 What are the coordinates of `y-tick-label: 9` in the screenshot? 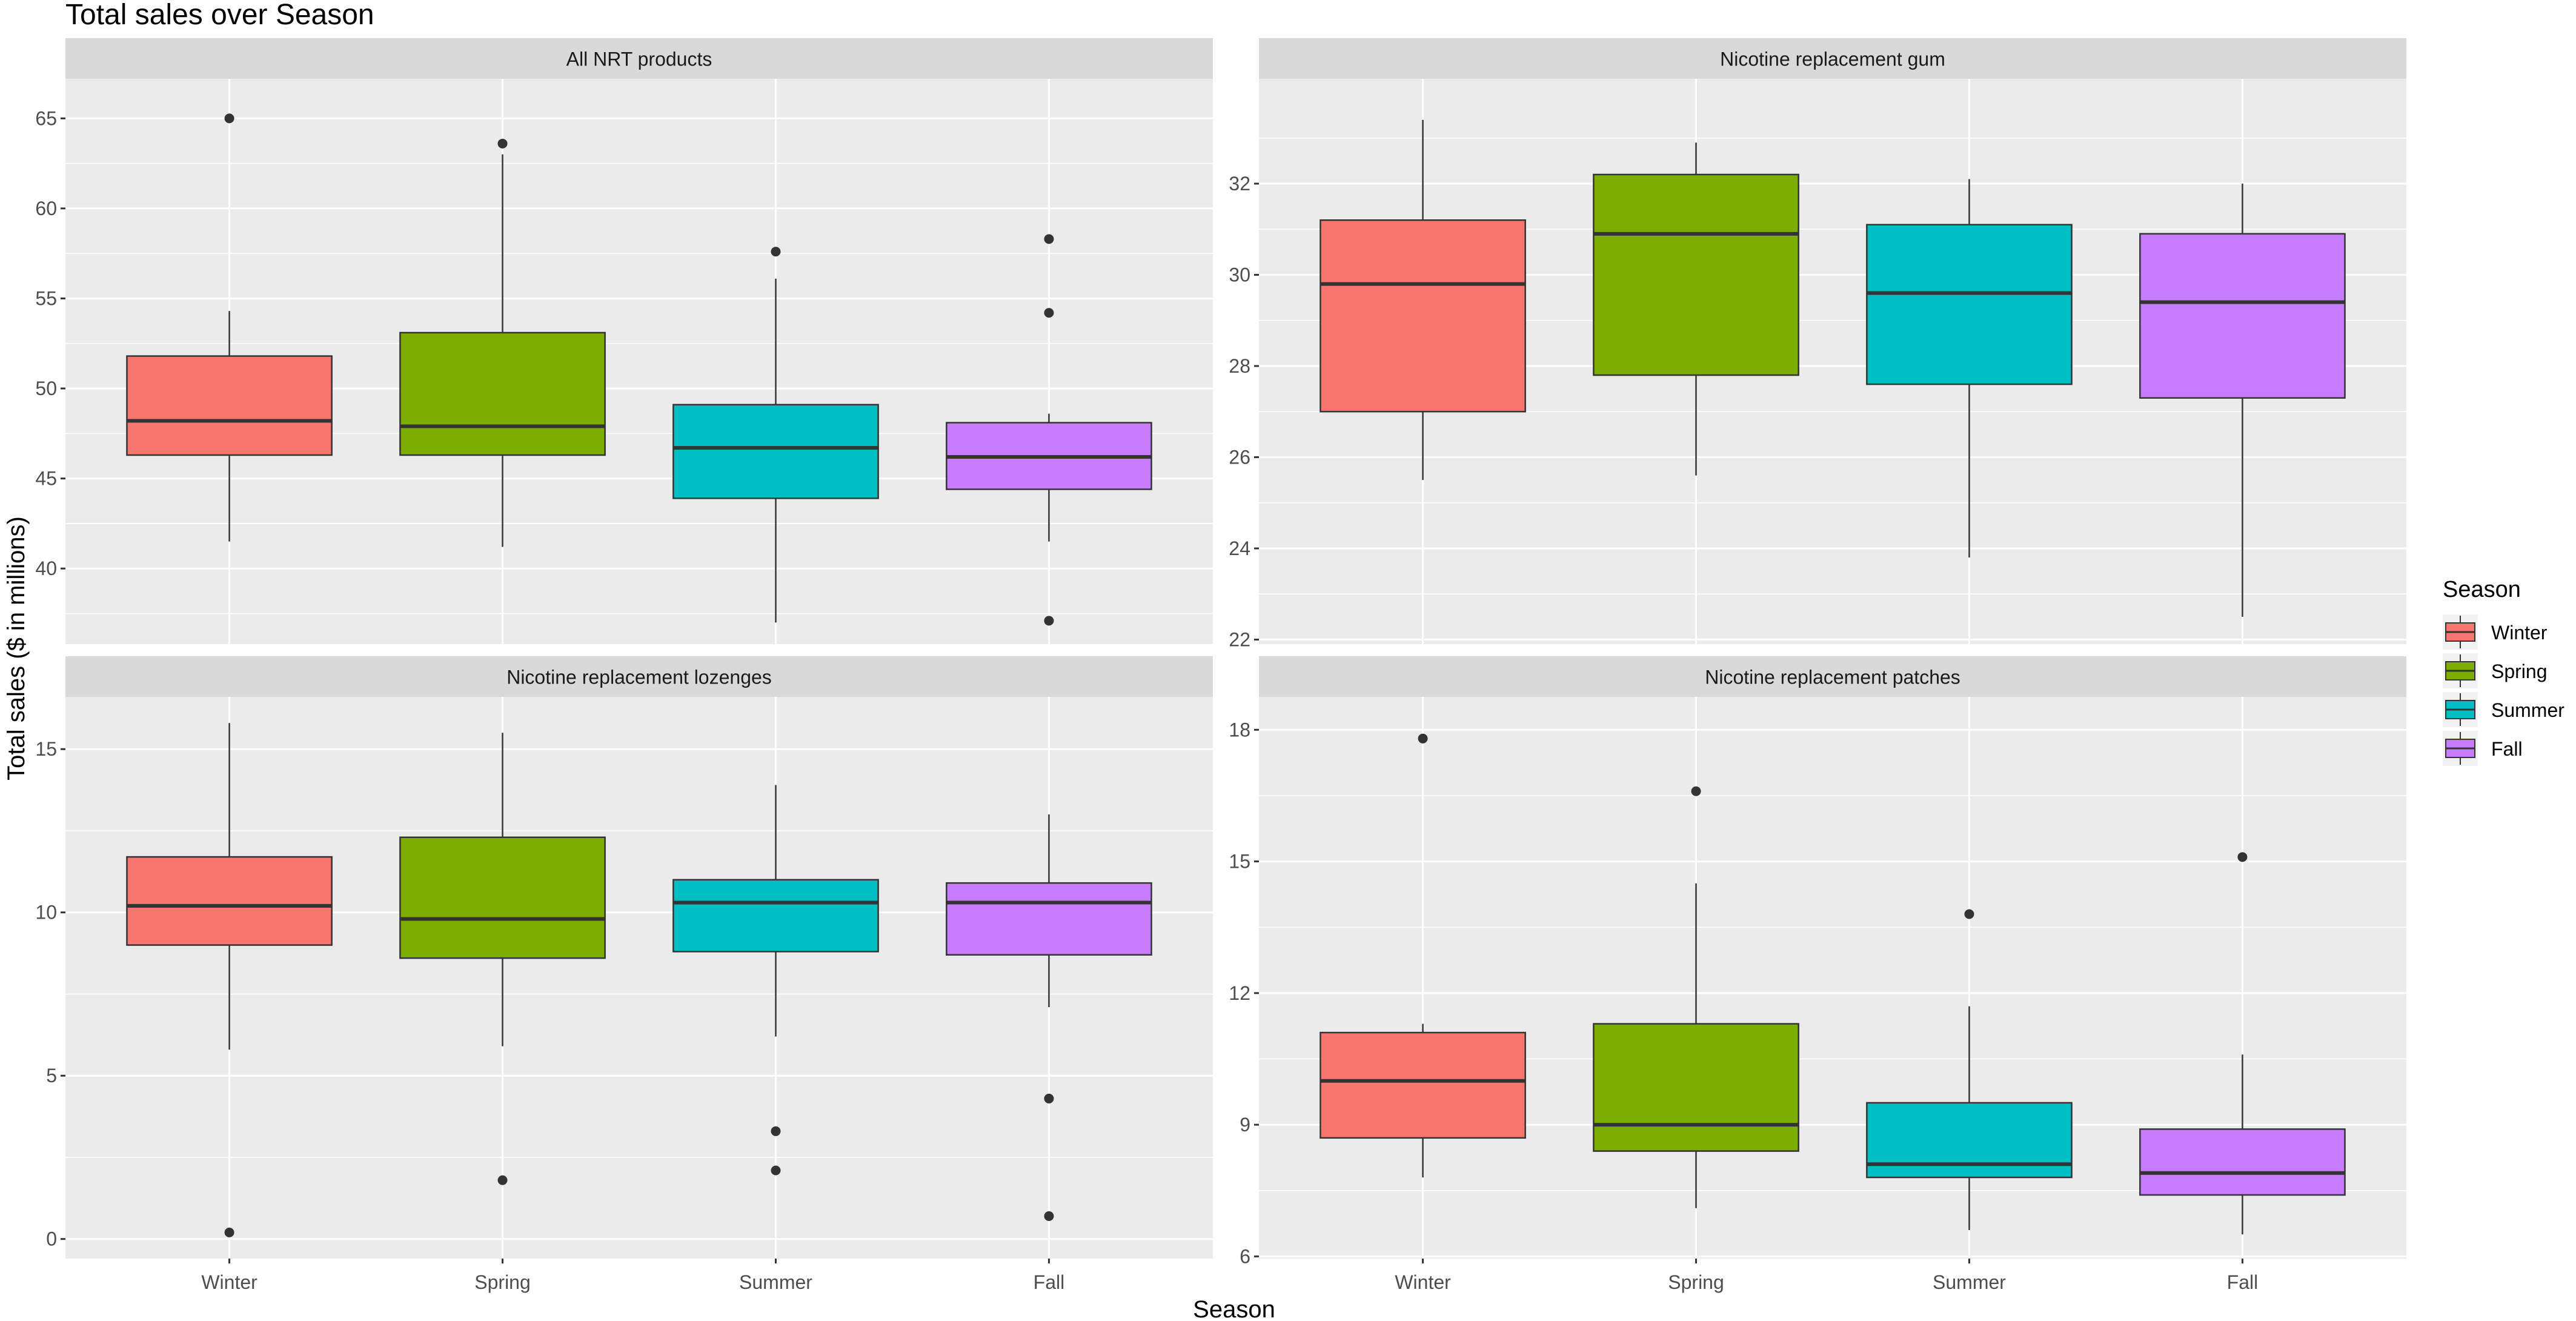 It's located at (1245, 1125).